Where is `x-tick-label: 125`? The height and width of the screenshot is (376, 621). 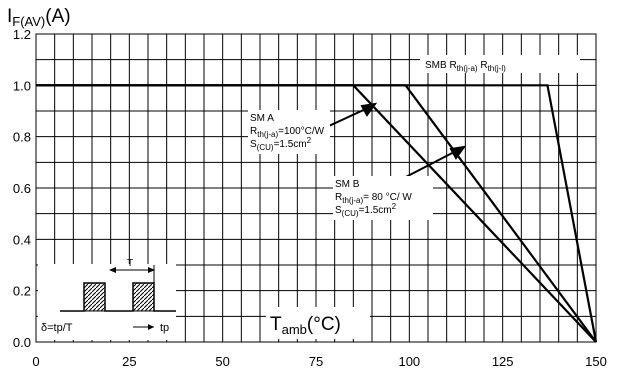
x-tick-label: 125 is located at coordinates (503, 361).